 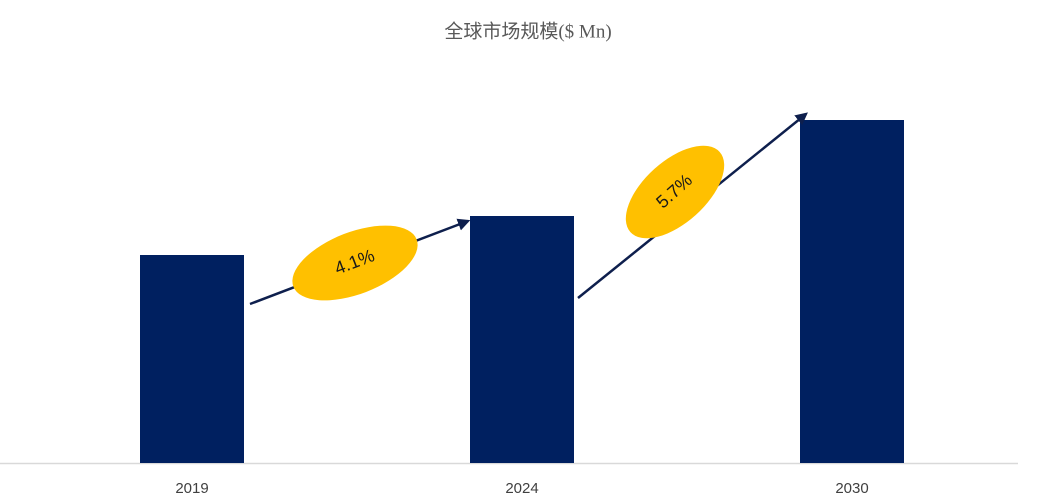 I want to click on chart-title: 全球市场规模($ Mn), so click(x=527, y=31).